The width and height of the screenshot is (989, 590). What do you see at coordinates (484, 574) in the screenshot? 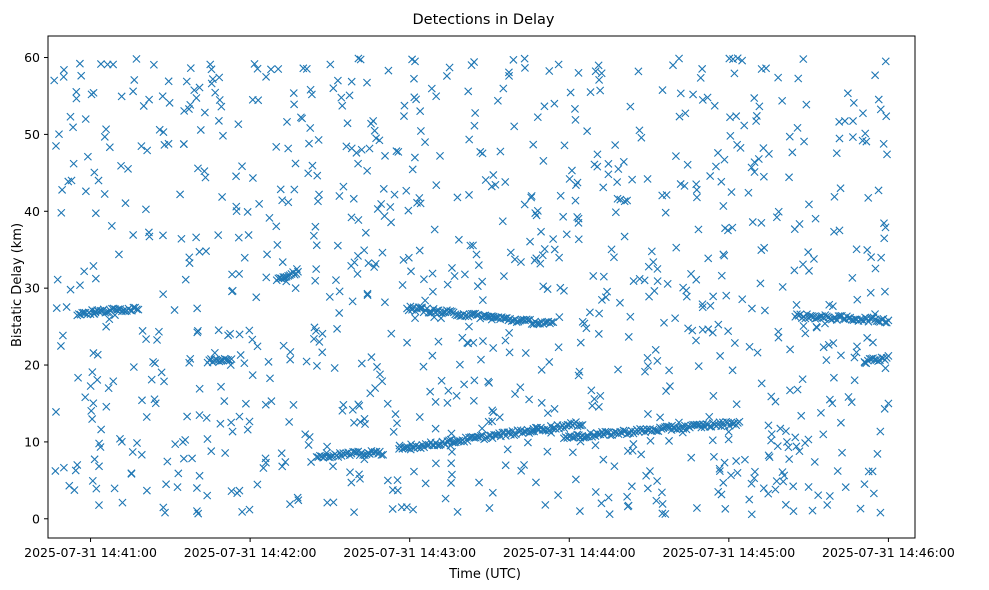
I see `x-axis-label: Time (UTC)` at bounding box center [484, 574].